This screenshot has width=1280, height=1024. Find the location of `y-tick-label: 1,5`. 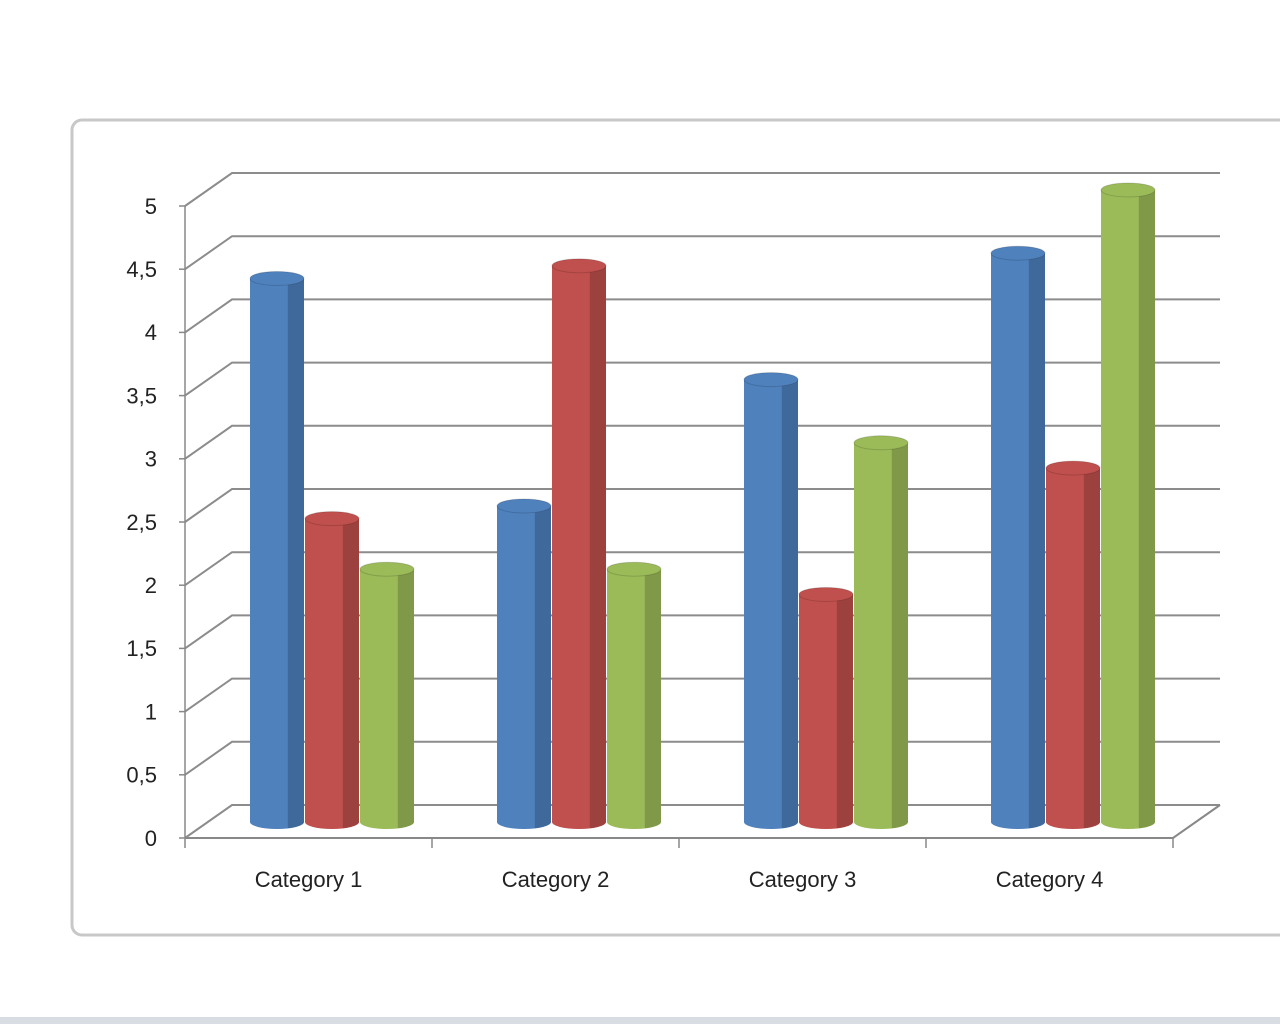

y-tick-label: 1,5 is located at coordinates (141, 648).